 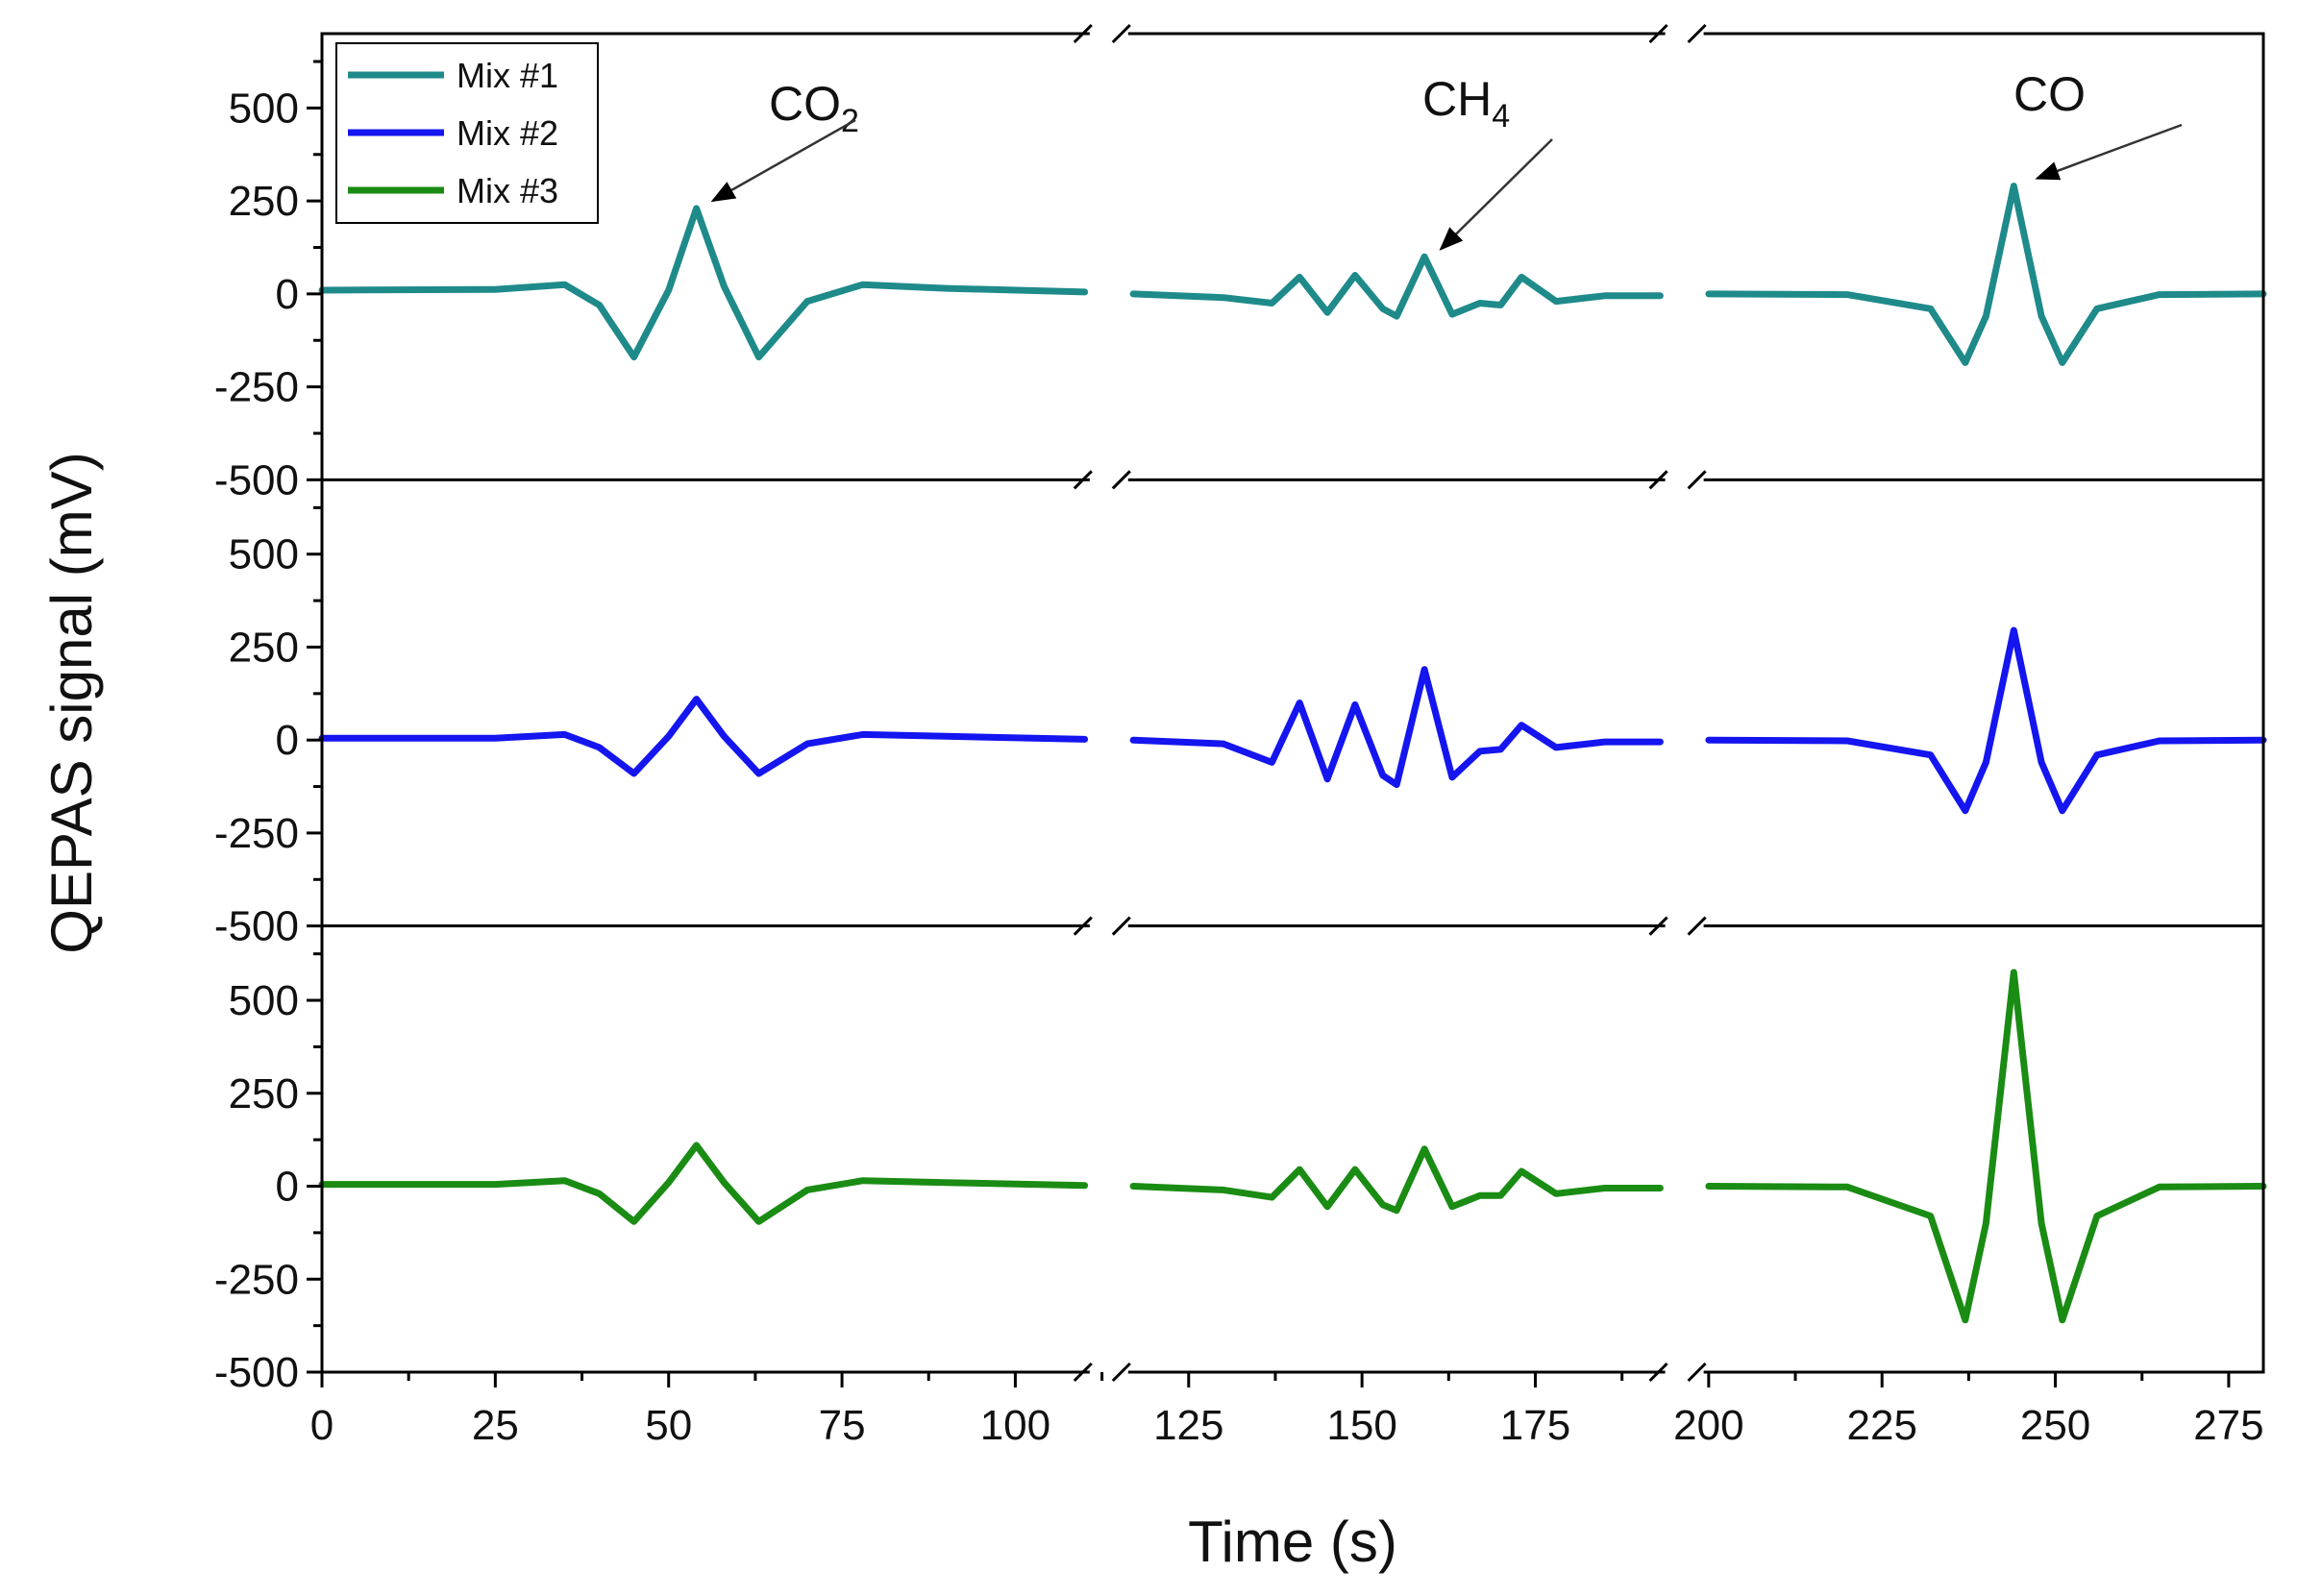 I want to click on x-tick-label: 125, so click(x=1188, y=1425).